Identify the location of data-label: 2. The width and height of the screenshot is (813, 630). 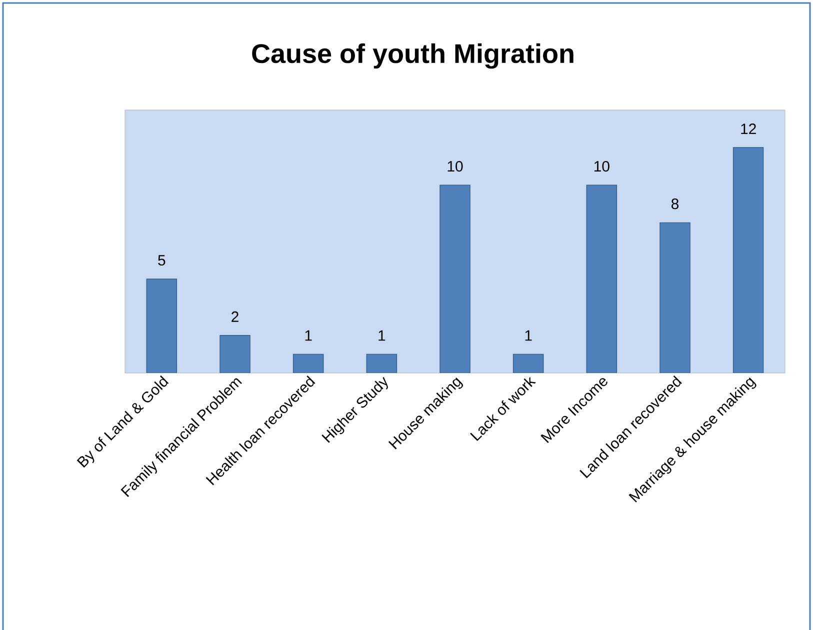
(235, 316).